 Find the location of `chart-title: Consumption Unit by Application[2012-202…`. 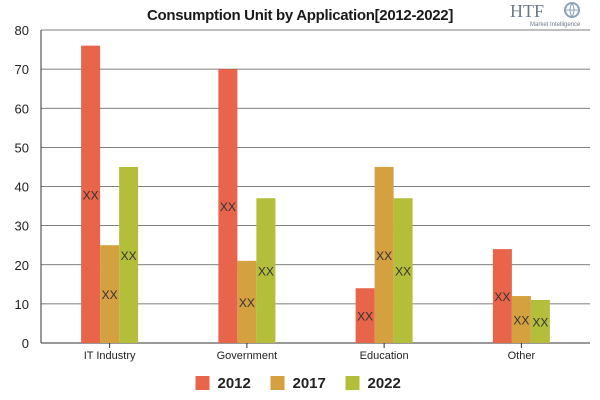

chart-title: Consumption Unit by Application[2012-202… is located at coordinates (300, 15).